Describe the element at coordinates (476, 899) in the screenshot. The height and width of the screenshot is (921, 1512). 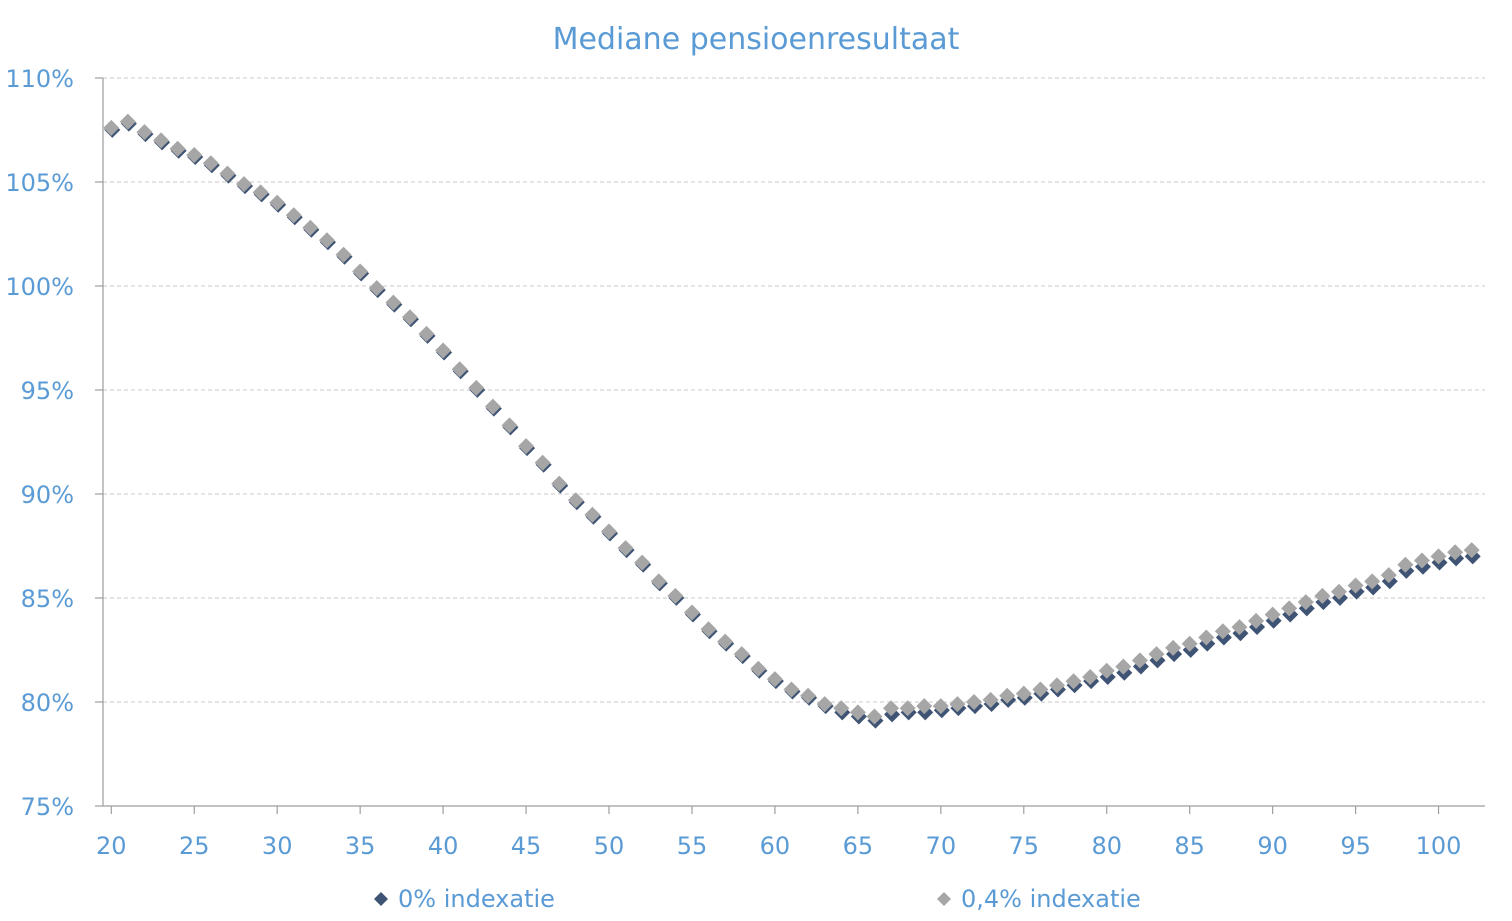
I see `legend-label-0-indexatie: 0% indexatie` at that location.